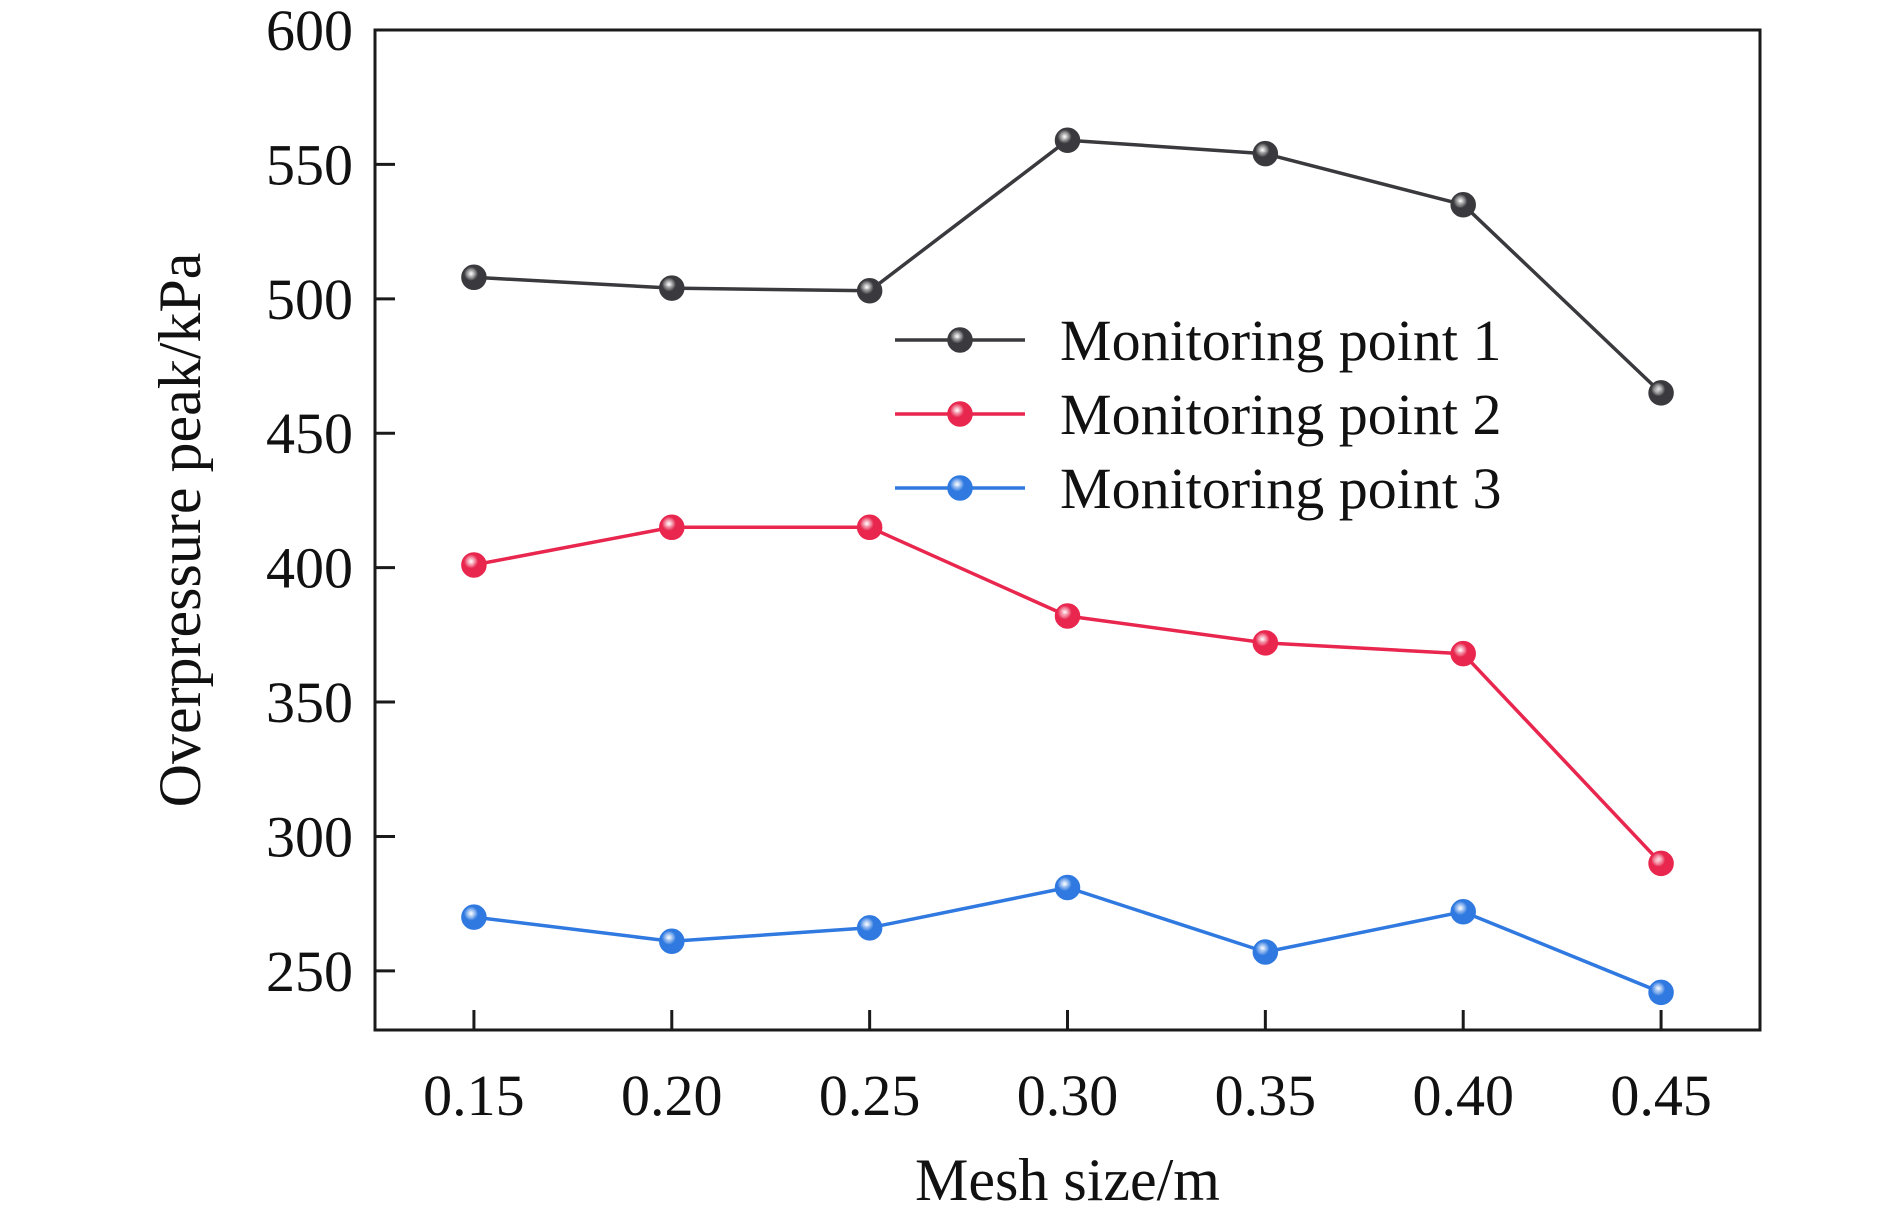 This screenshot has height=1218, width=1890. I want to click on legend-label: Monitoring point 1, so click(1280, 340).